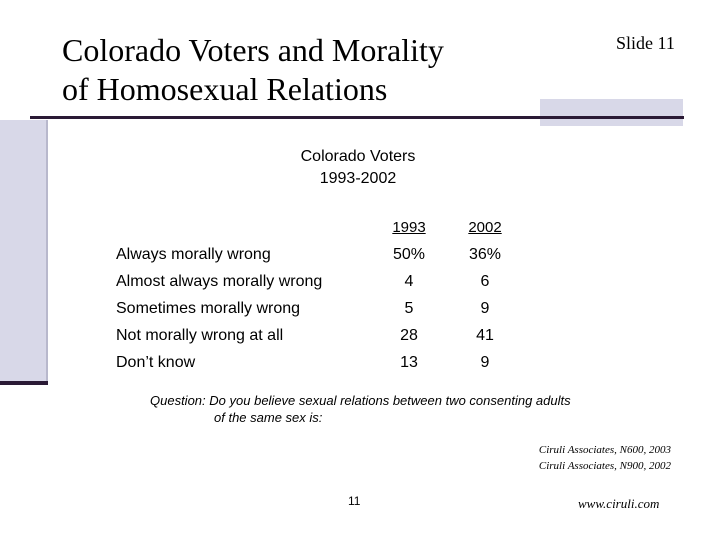 This screenshot has width=720, height=540. I want to click on question-text-line-2: of the same sex is:, so click(268, 417).